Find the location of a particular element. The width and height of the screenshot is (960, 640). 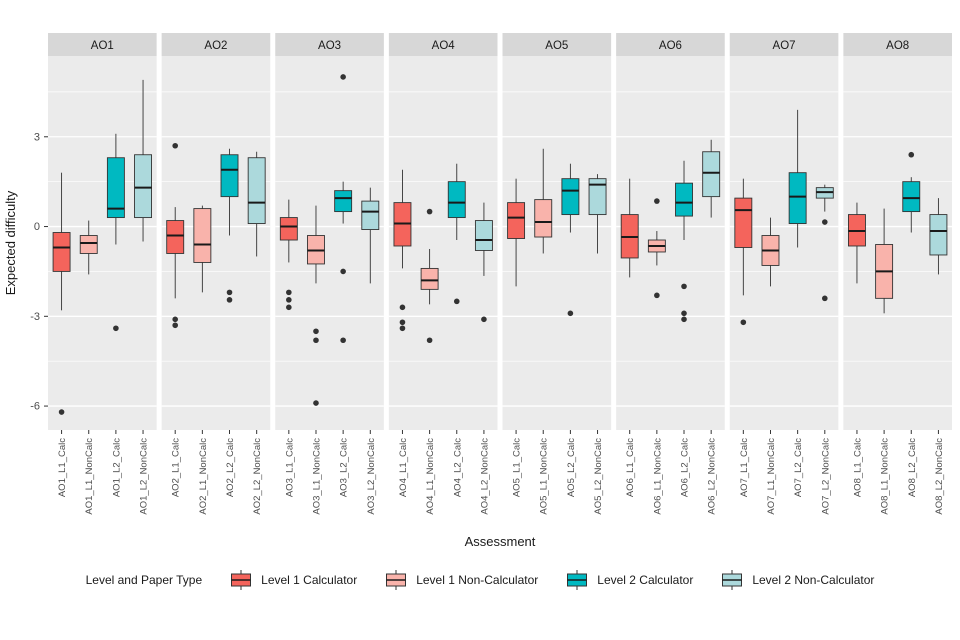

legend-item: Level 1 Non-Calculator is located at coordinates (460, 580).